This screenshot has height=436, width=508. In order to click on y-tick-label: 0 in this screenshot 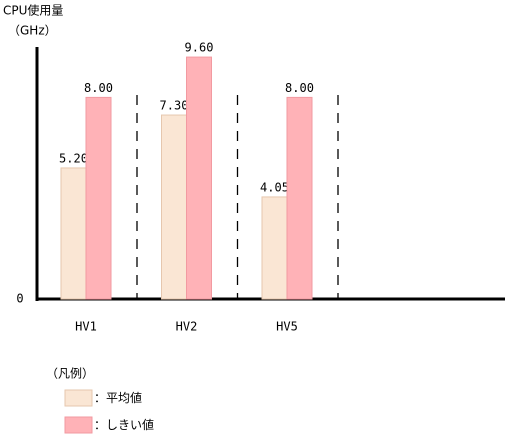, I will do `click(19, 299)`.